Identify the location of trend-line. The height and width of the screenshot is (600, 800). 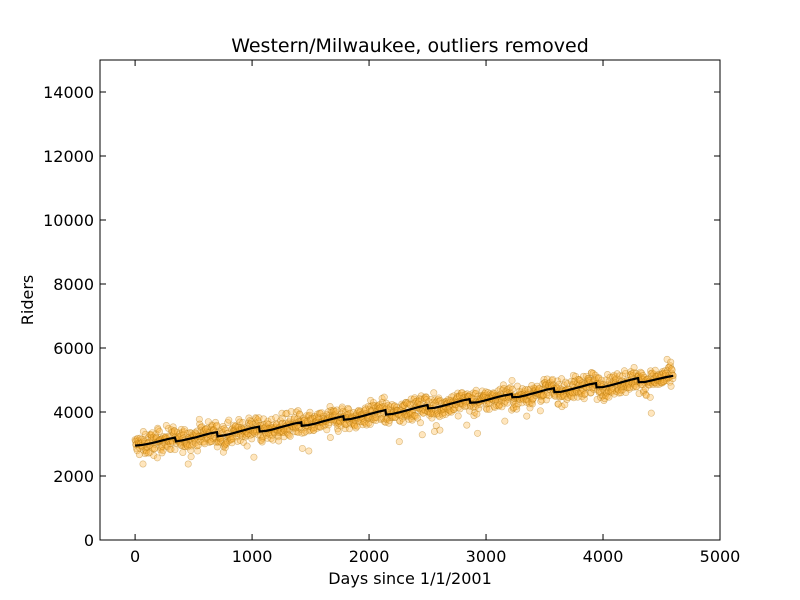
(404, 410).